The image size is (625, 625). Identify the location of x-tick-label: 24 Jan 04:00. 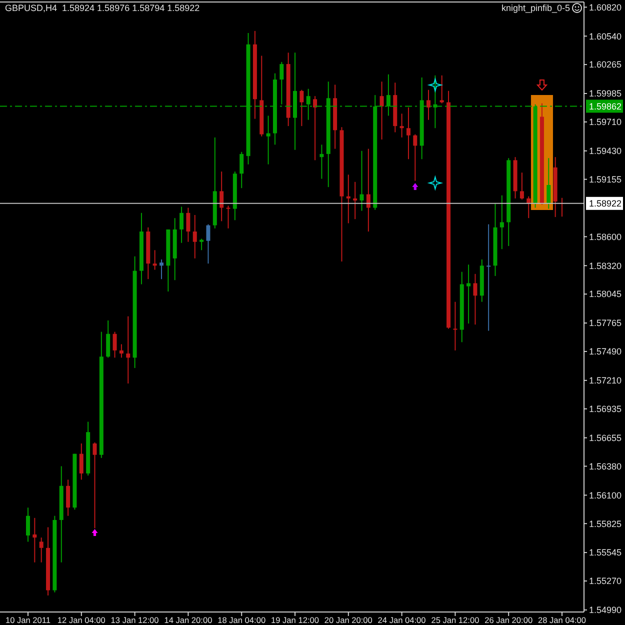
(402, 619).